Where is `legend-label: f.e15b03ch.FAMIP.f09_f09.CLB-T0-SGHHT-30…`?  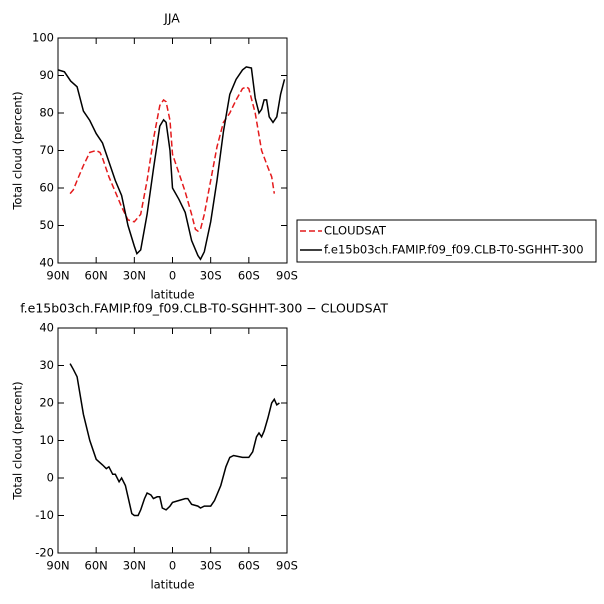
legend-label: f.e15b03ch.FAMIP.f09_f09.CLB-T0-SGHHT-30… is located at coordinates (454, 250).